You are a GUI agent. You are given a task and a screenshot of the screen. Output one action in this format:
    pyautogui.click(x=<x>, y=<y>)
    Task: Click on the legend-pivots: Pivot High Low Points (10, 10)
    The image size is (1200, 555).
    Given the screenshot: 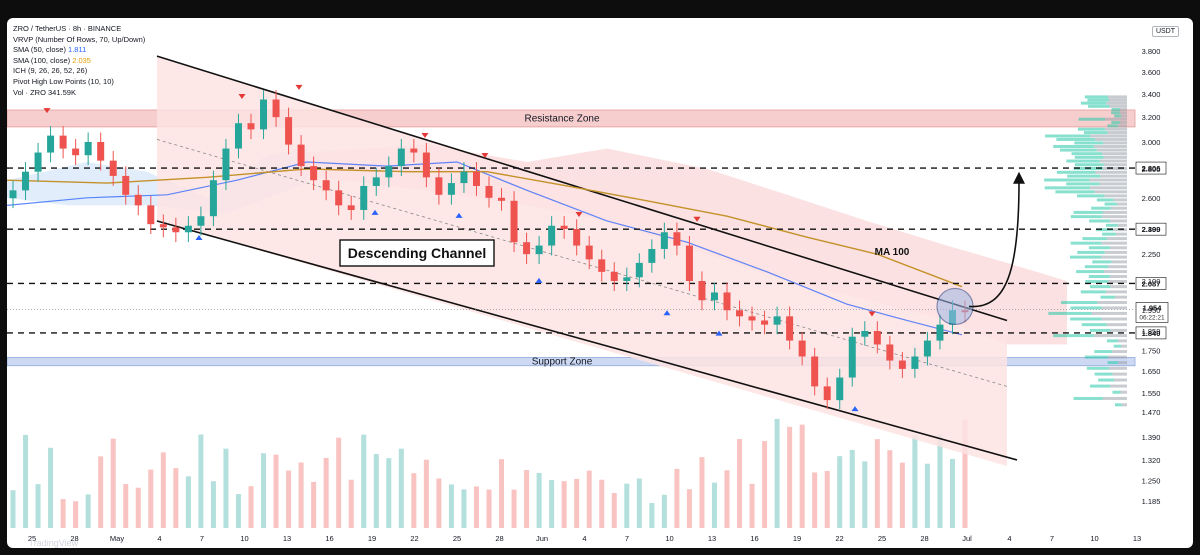 What is the action you would take?
    pyautogui.click(x=63, y=81)
    